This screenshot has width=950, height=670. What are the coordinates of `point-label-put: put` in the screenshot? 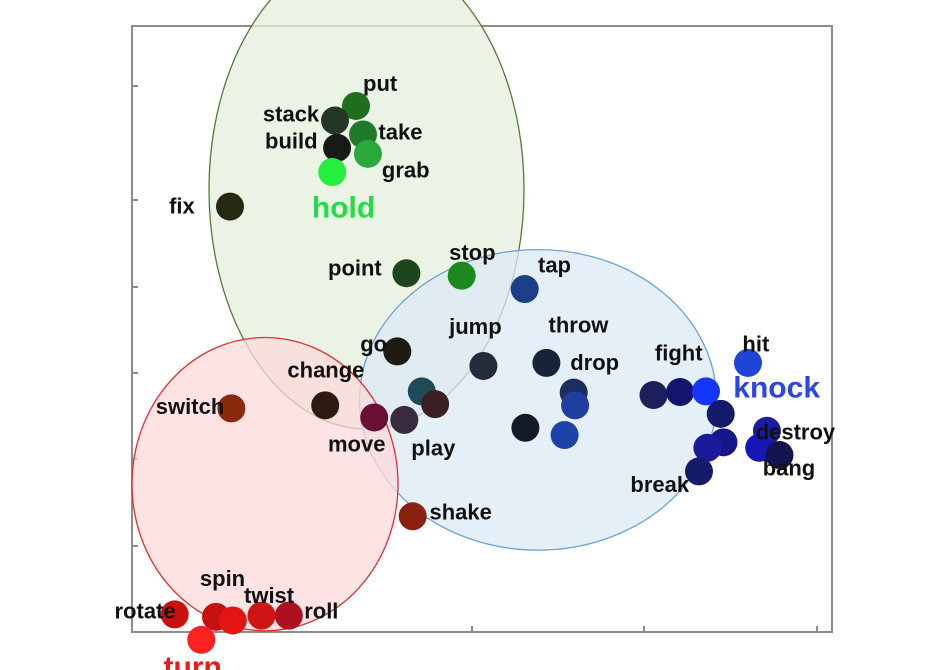 It's located at (380, 83).